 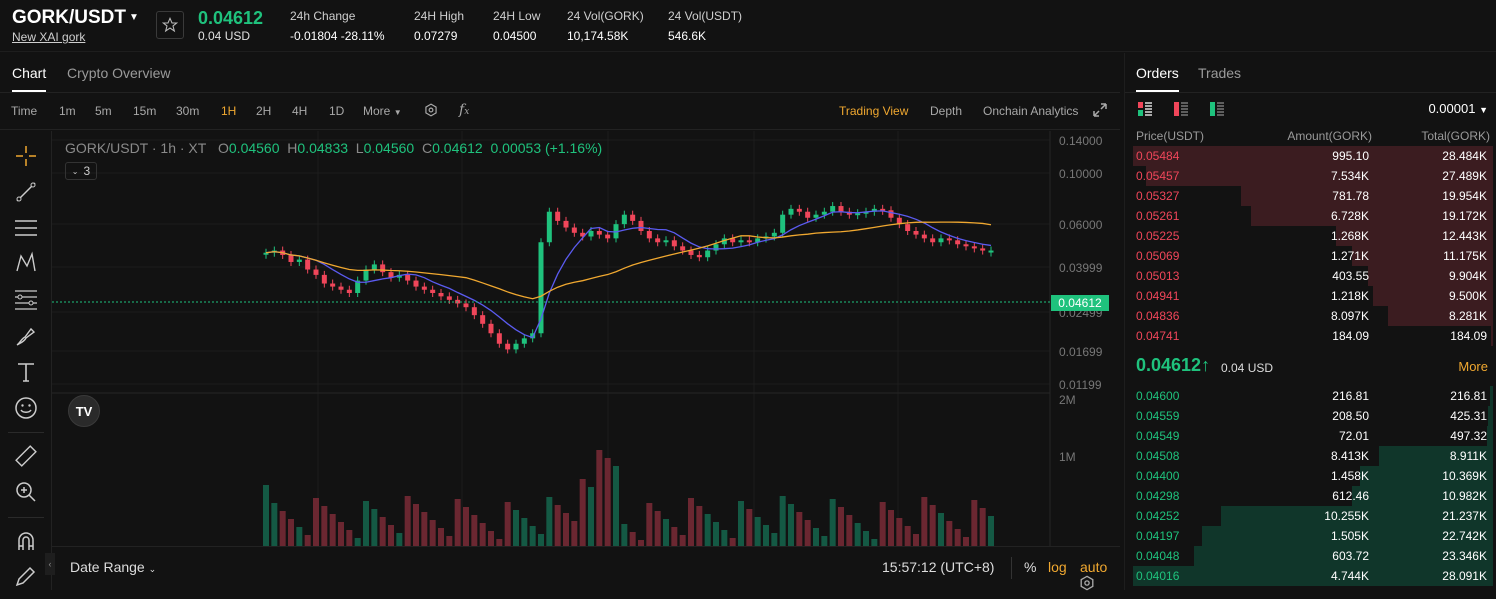 What do you see at coordinates (1309, 196) in the screenshot?
I see `asks-row: 0.05327 781.78 19.954K` at bounding box center [1309, 196].